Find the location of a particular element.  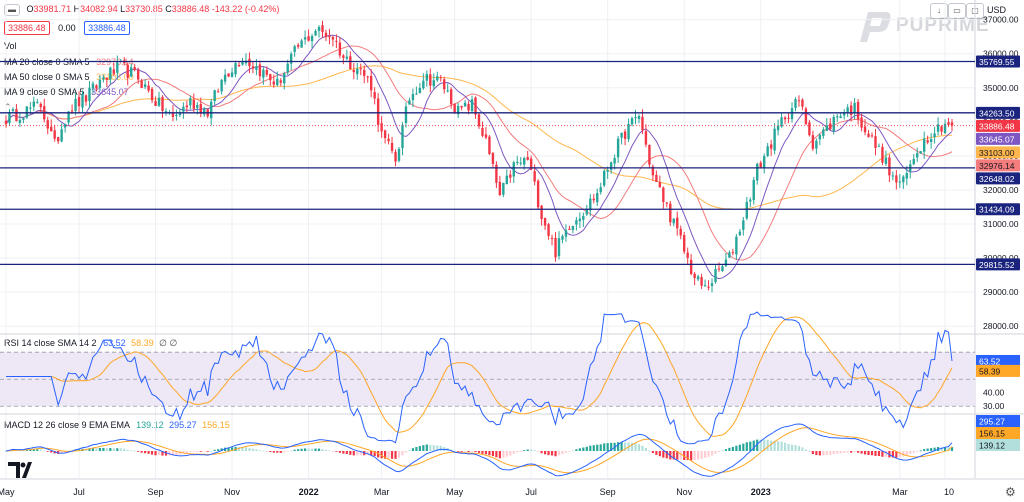

low-value: 33730.85 is located at coordinates (144, 9).